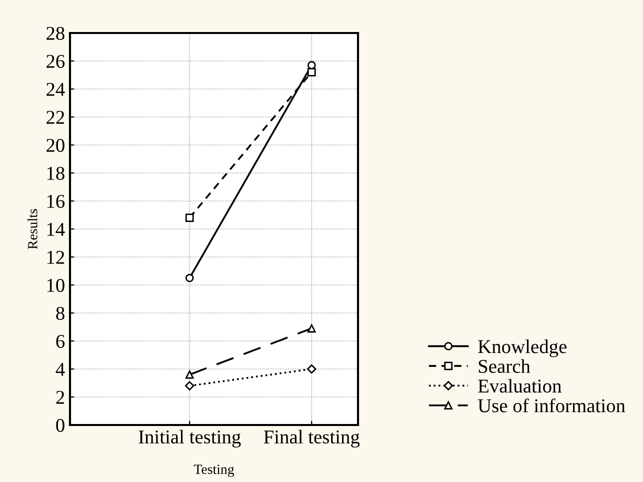 The height and width of the screenshot is (482, 643). I want to click on y-tick-label: 18, so click(55, 173).